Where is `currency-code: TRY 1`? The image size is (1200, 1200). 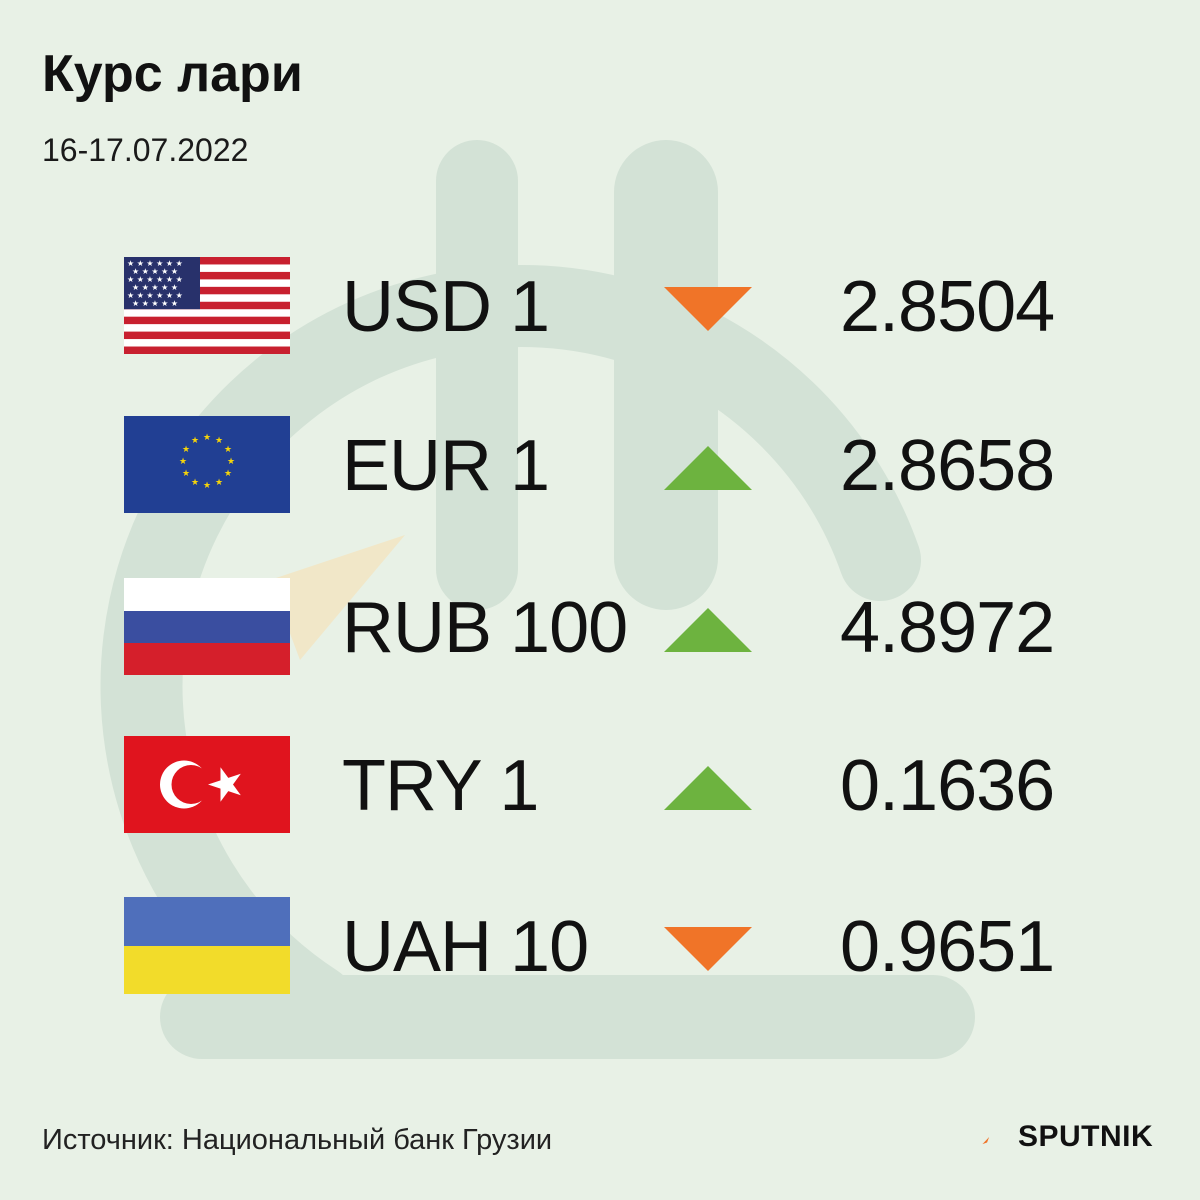
currency-code: TRY 1 is located at coordinates (440, 786).